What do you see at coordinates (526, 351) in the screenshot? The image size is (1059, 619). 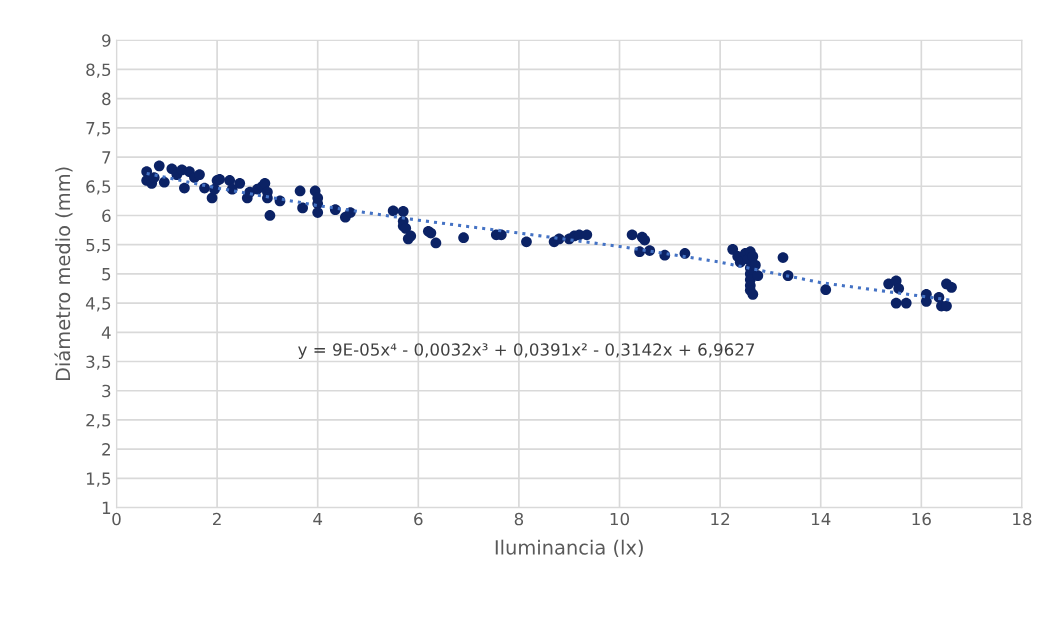 I see `annotation: y = 9E-05x⁴ - 0,0032x³ + 0,0391x² - 0,3142x + 6,9627` at bounding box center [526, 351].